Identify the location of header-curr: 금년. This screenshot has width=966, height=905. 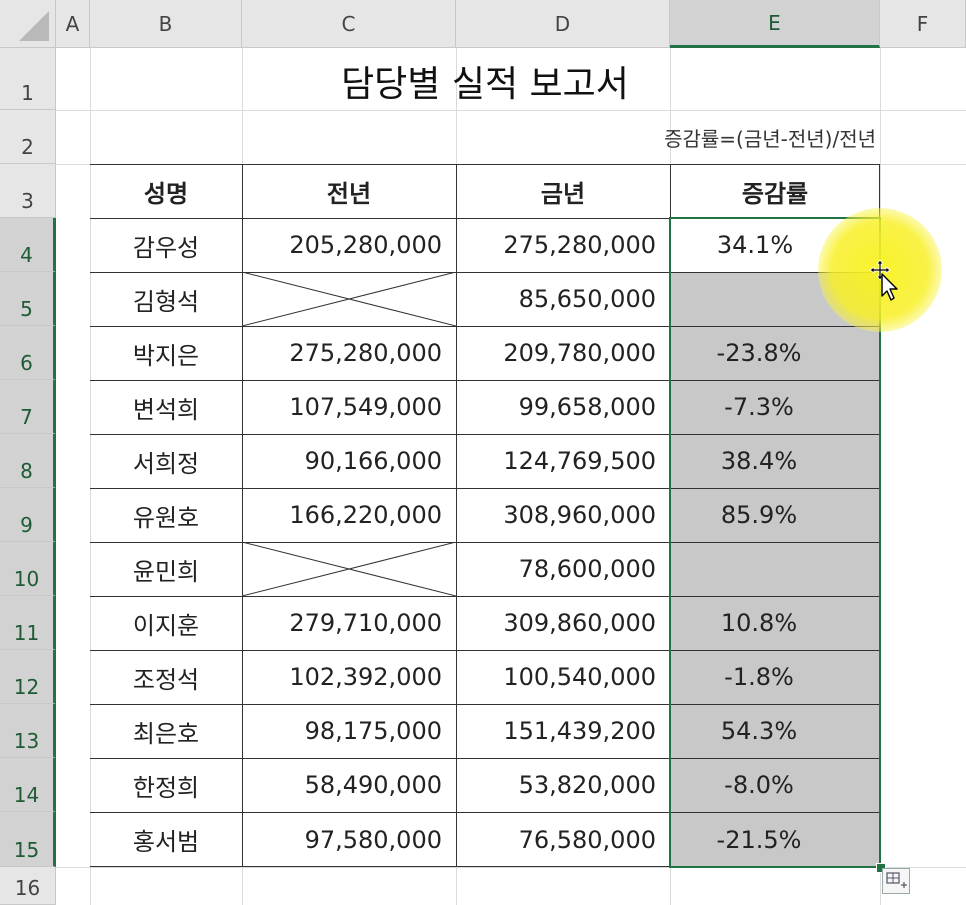
(563, 193).